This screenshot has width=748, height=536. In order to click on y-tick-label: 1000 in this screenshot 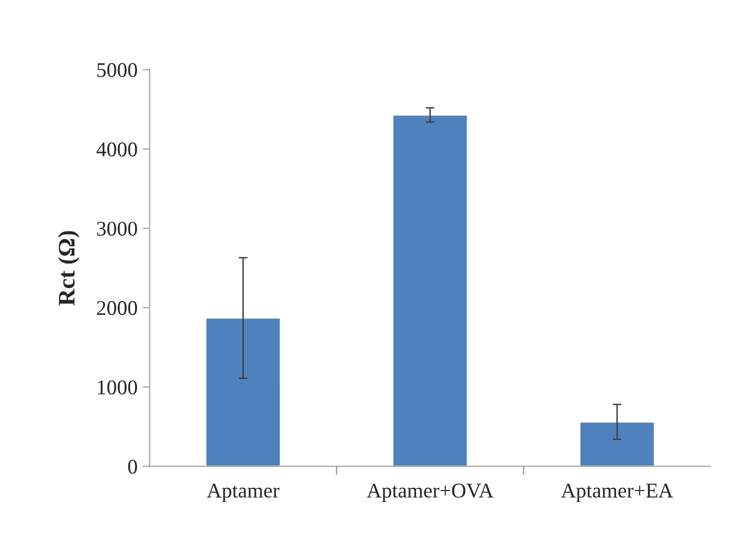, I will do `click(117, 387)`.